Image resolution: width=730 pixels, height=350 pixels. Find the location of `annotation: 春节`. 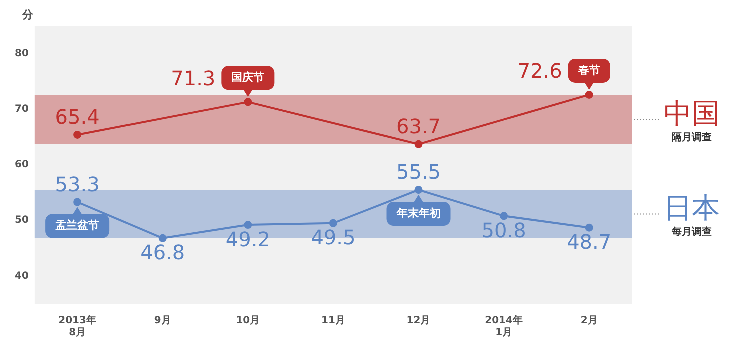

annotation: 春节 is located at coordinates (588, 70).